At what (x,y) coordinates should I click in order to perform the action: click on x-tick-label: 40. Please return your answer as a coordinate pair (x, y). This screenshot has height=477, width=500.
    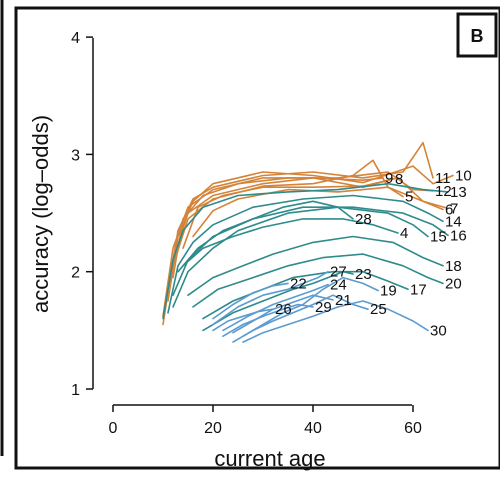
    Looking at the image, I should click on (313, 428).